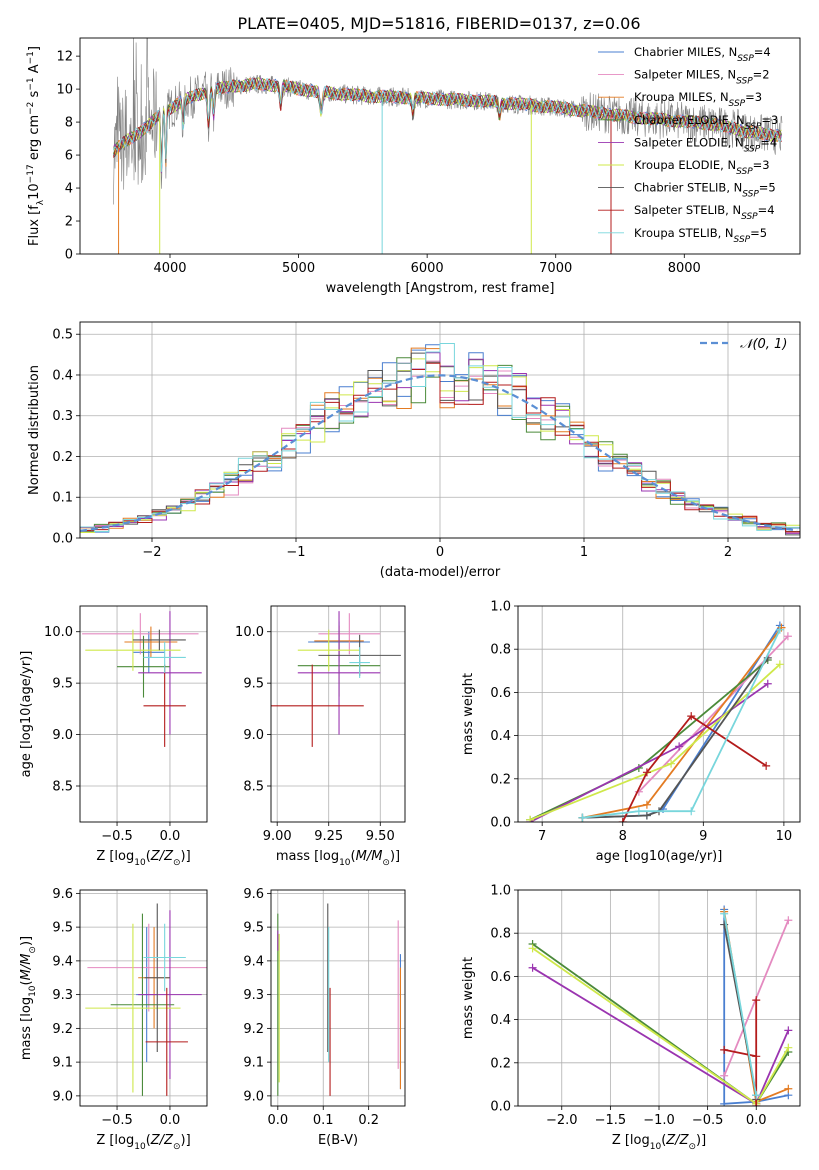 Image resolution: width=819 pixels, height=1170 pixels. I want to click on x-tick-label: −1.5, so click(611, 1120).